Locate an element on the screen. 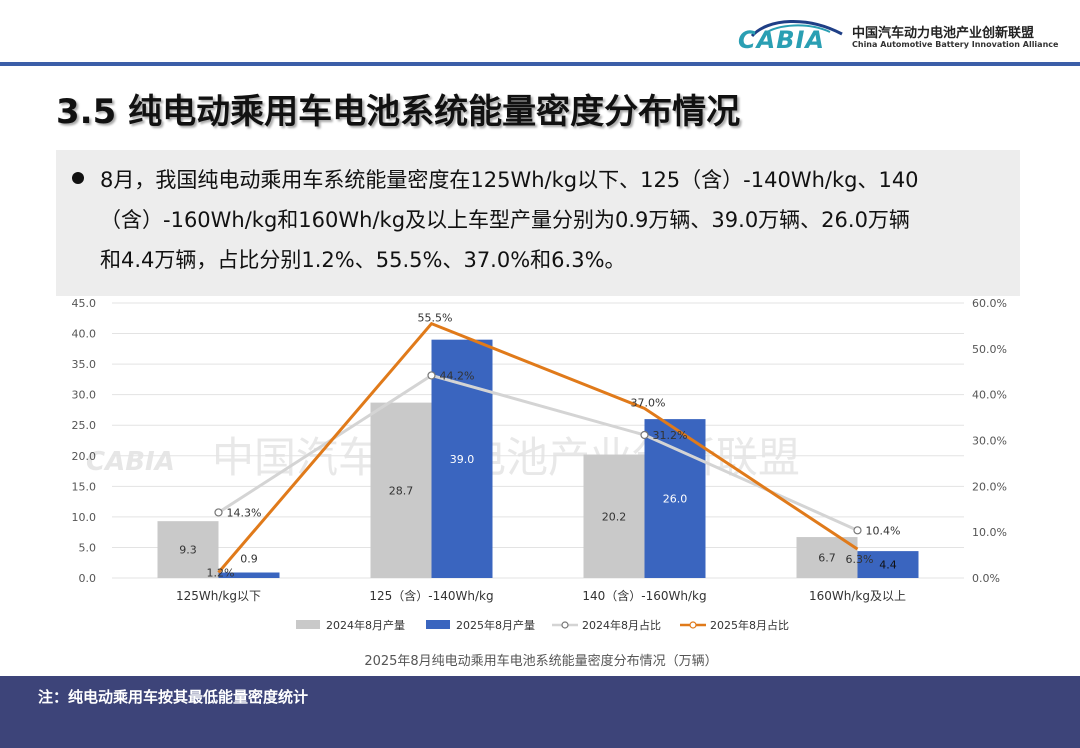  y2-tick-label: 0.0% is located at coordinates (986, 578).